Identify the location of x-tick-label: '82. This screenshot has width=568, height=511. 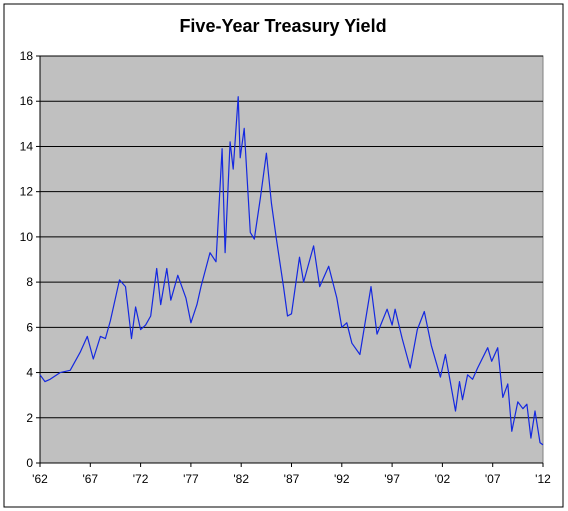
(241, 479).